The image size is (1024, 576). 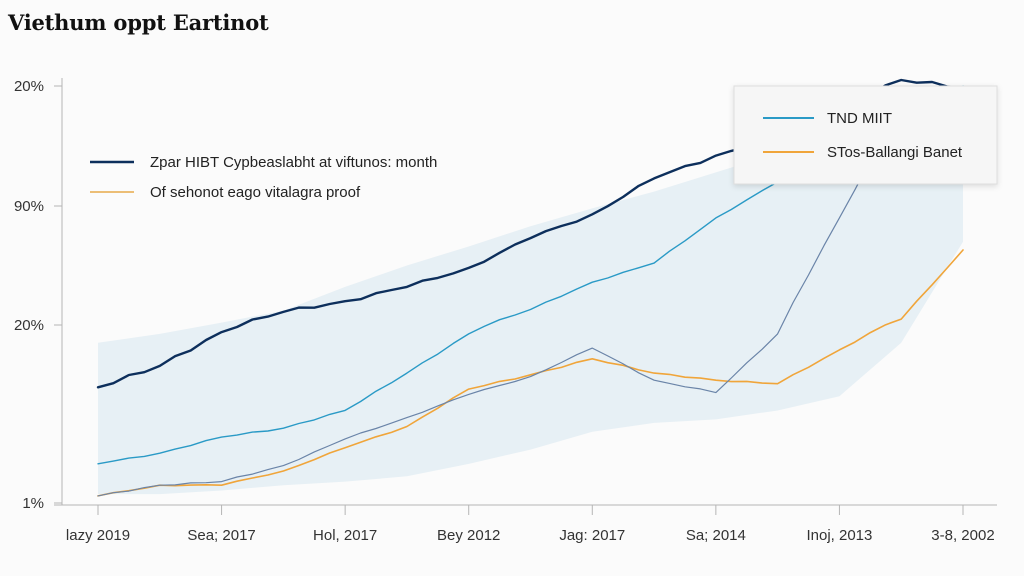 I want to click on x-tick-label: Bey 2012, so click(x=468, y=535).